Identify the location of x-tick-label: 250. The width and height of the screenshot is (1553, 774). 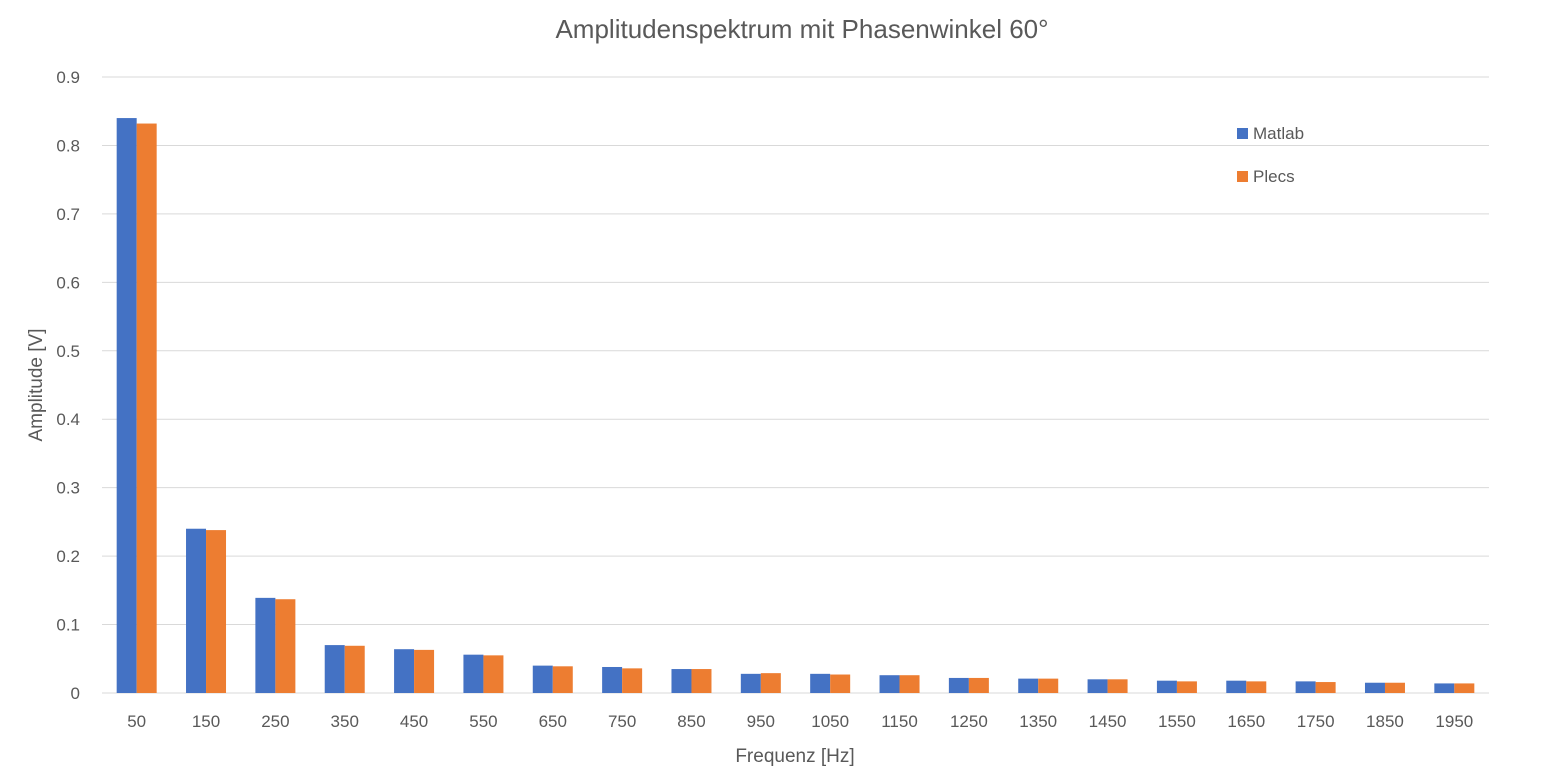
(275, 721).